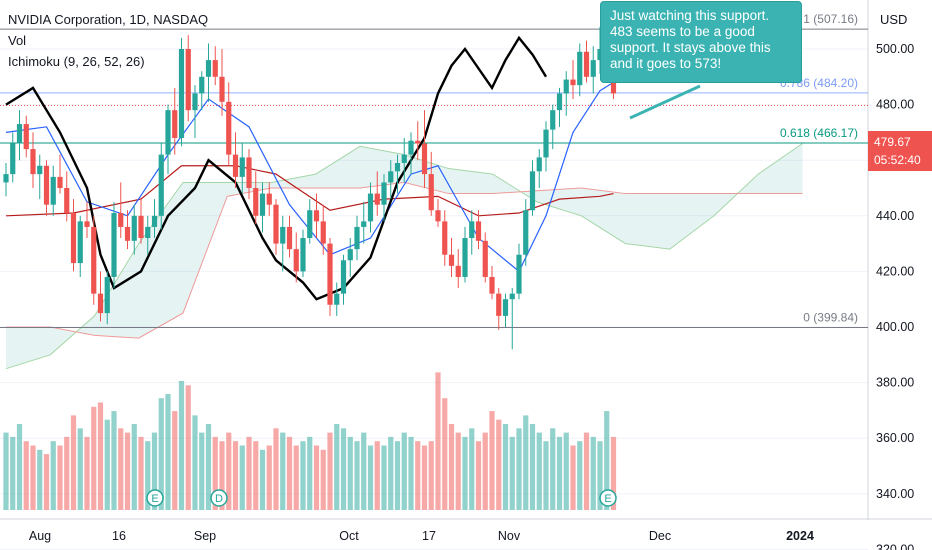 This screenshot has width=932, height=550. Describe the element at coordinates (309, 191) in the screenshot. I see `kijun-line` at that location.